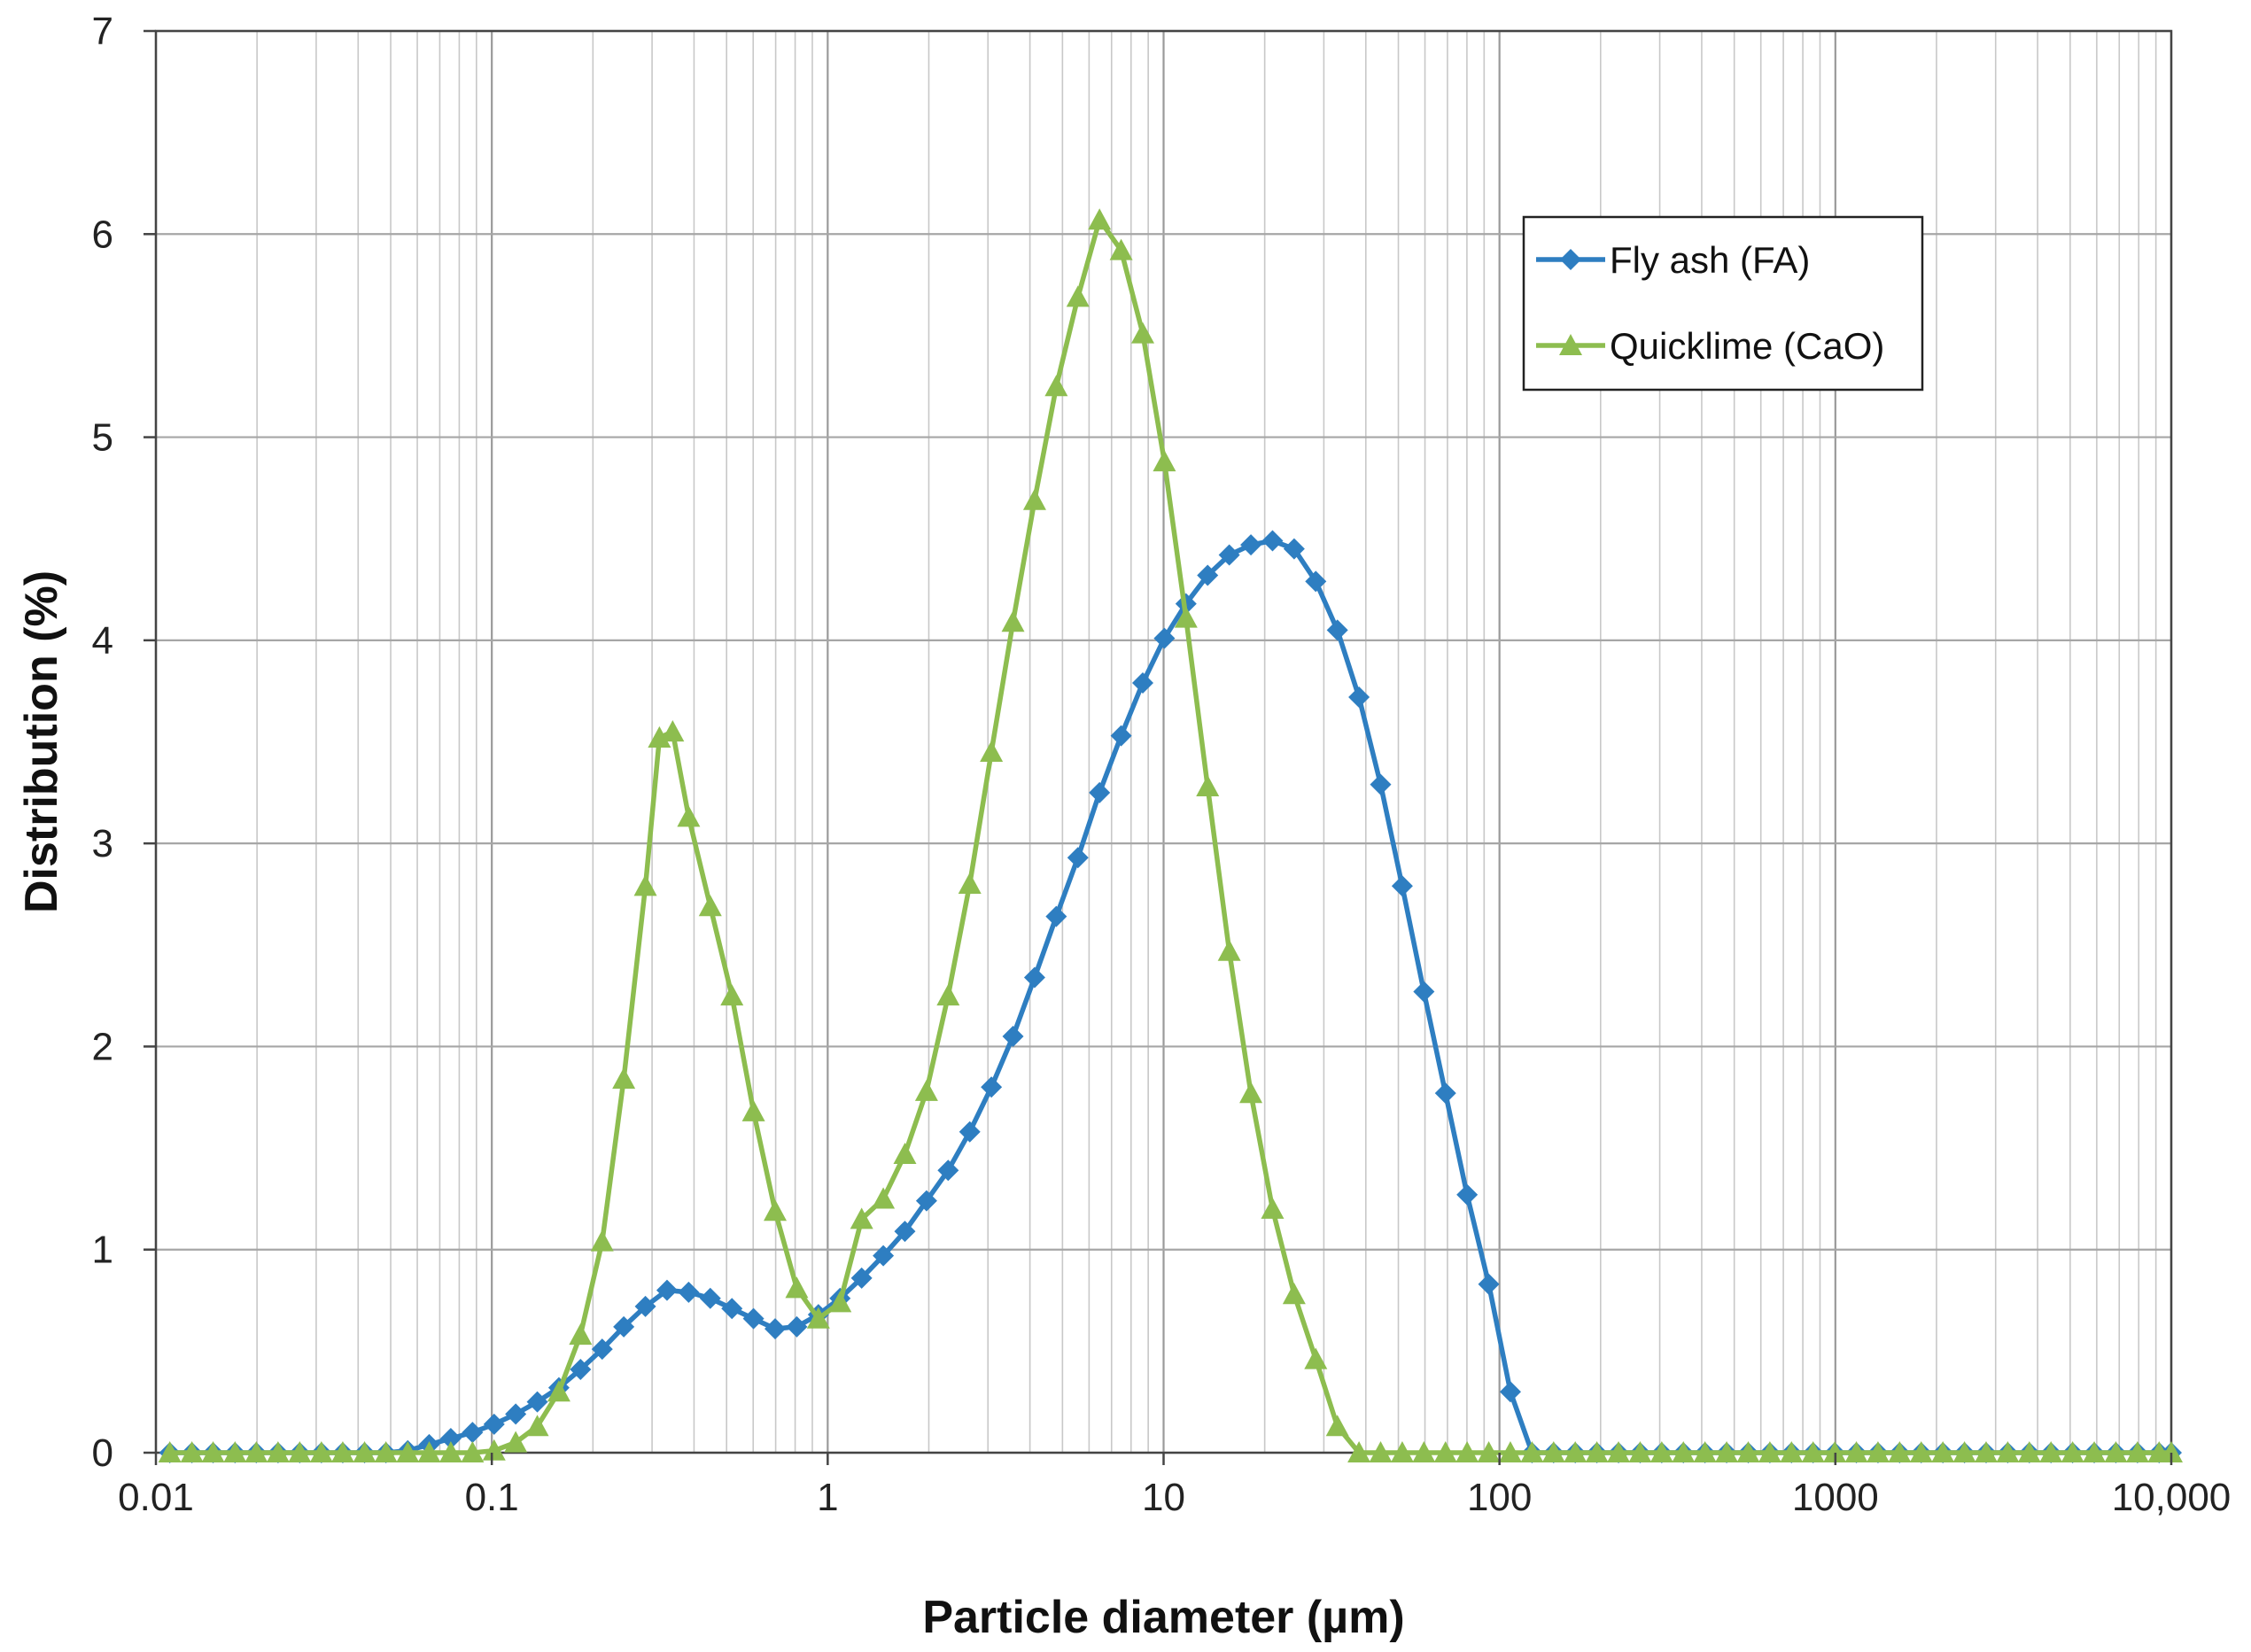 The height and width of the screenshot is (1652, 2251). I want to click on x-tick-label: 0.1, so click(492, 1497).